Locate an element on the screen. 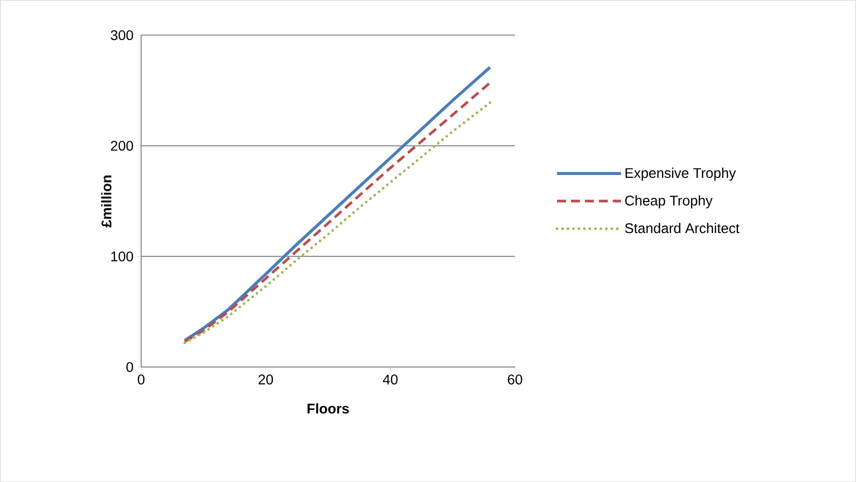 This screenshot has height=482, width=856. x-tick-label: 60 is located at coordinates (515, 379).